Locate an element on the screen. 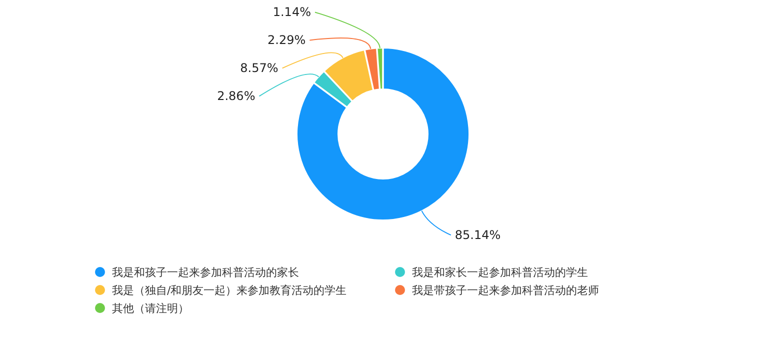  data-label: 1.14% is located at coordinates (291, 12).